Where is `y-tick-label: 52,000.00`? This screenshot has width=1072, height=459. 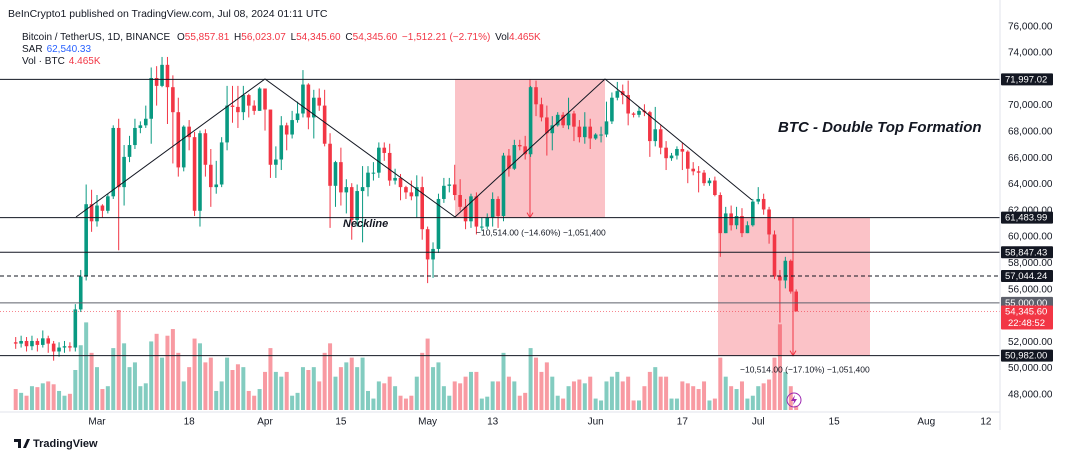 y-tick-label: 52,000.00 is located at coordinates (1030, 342).